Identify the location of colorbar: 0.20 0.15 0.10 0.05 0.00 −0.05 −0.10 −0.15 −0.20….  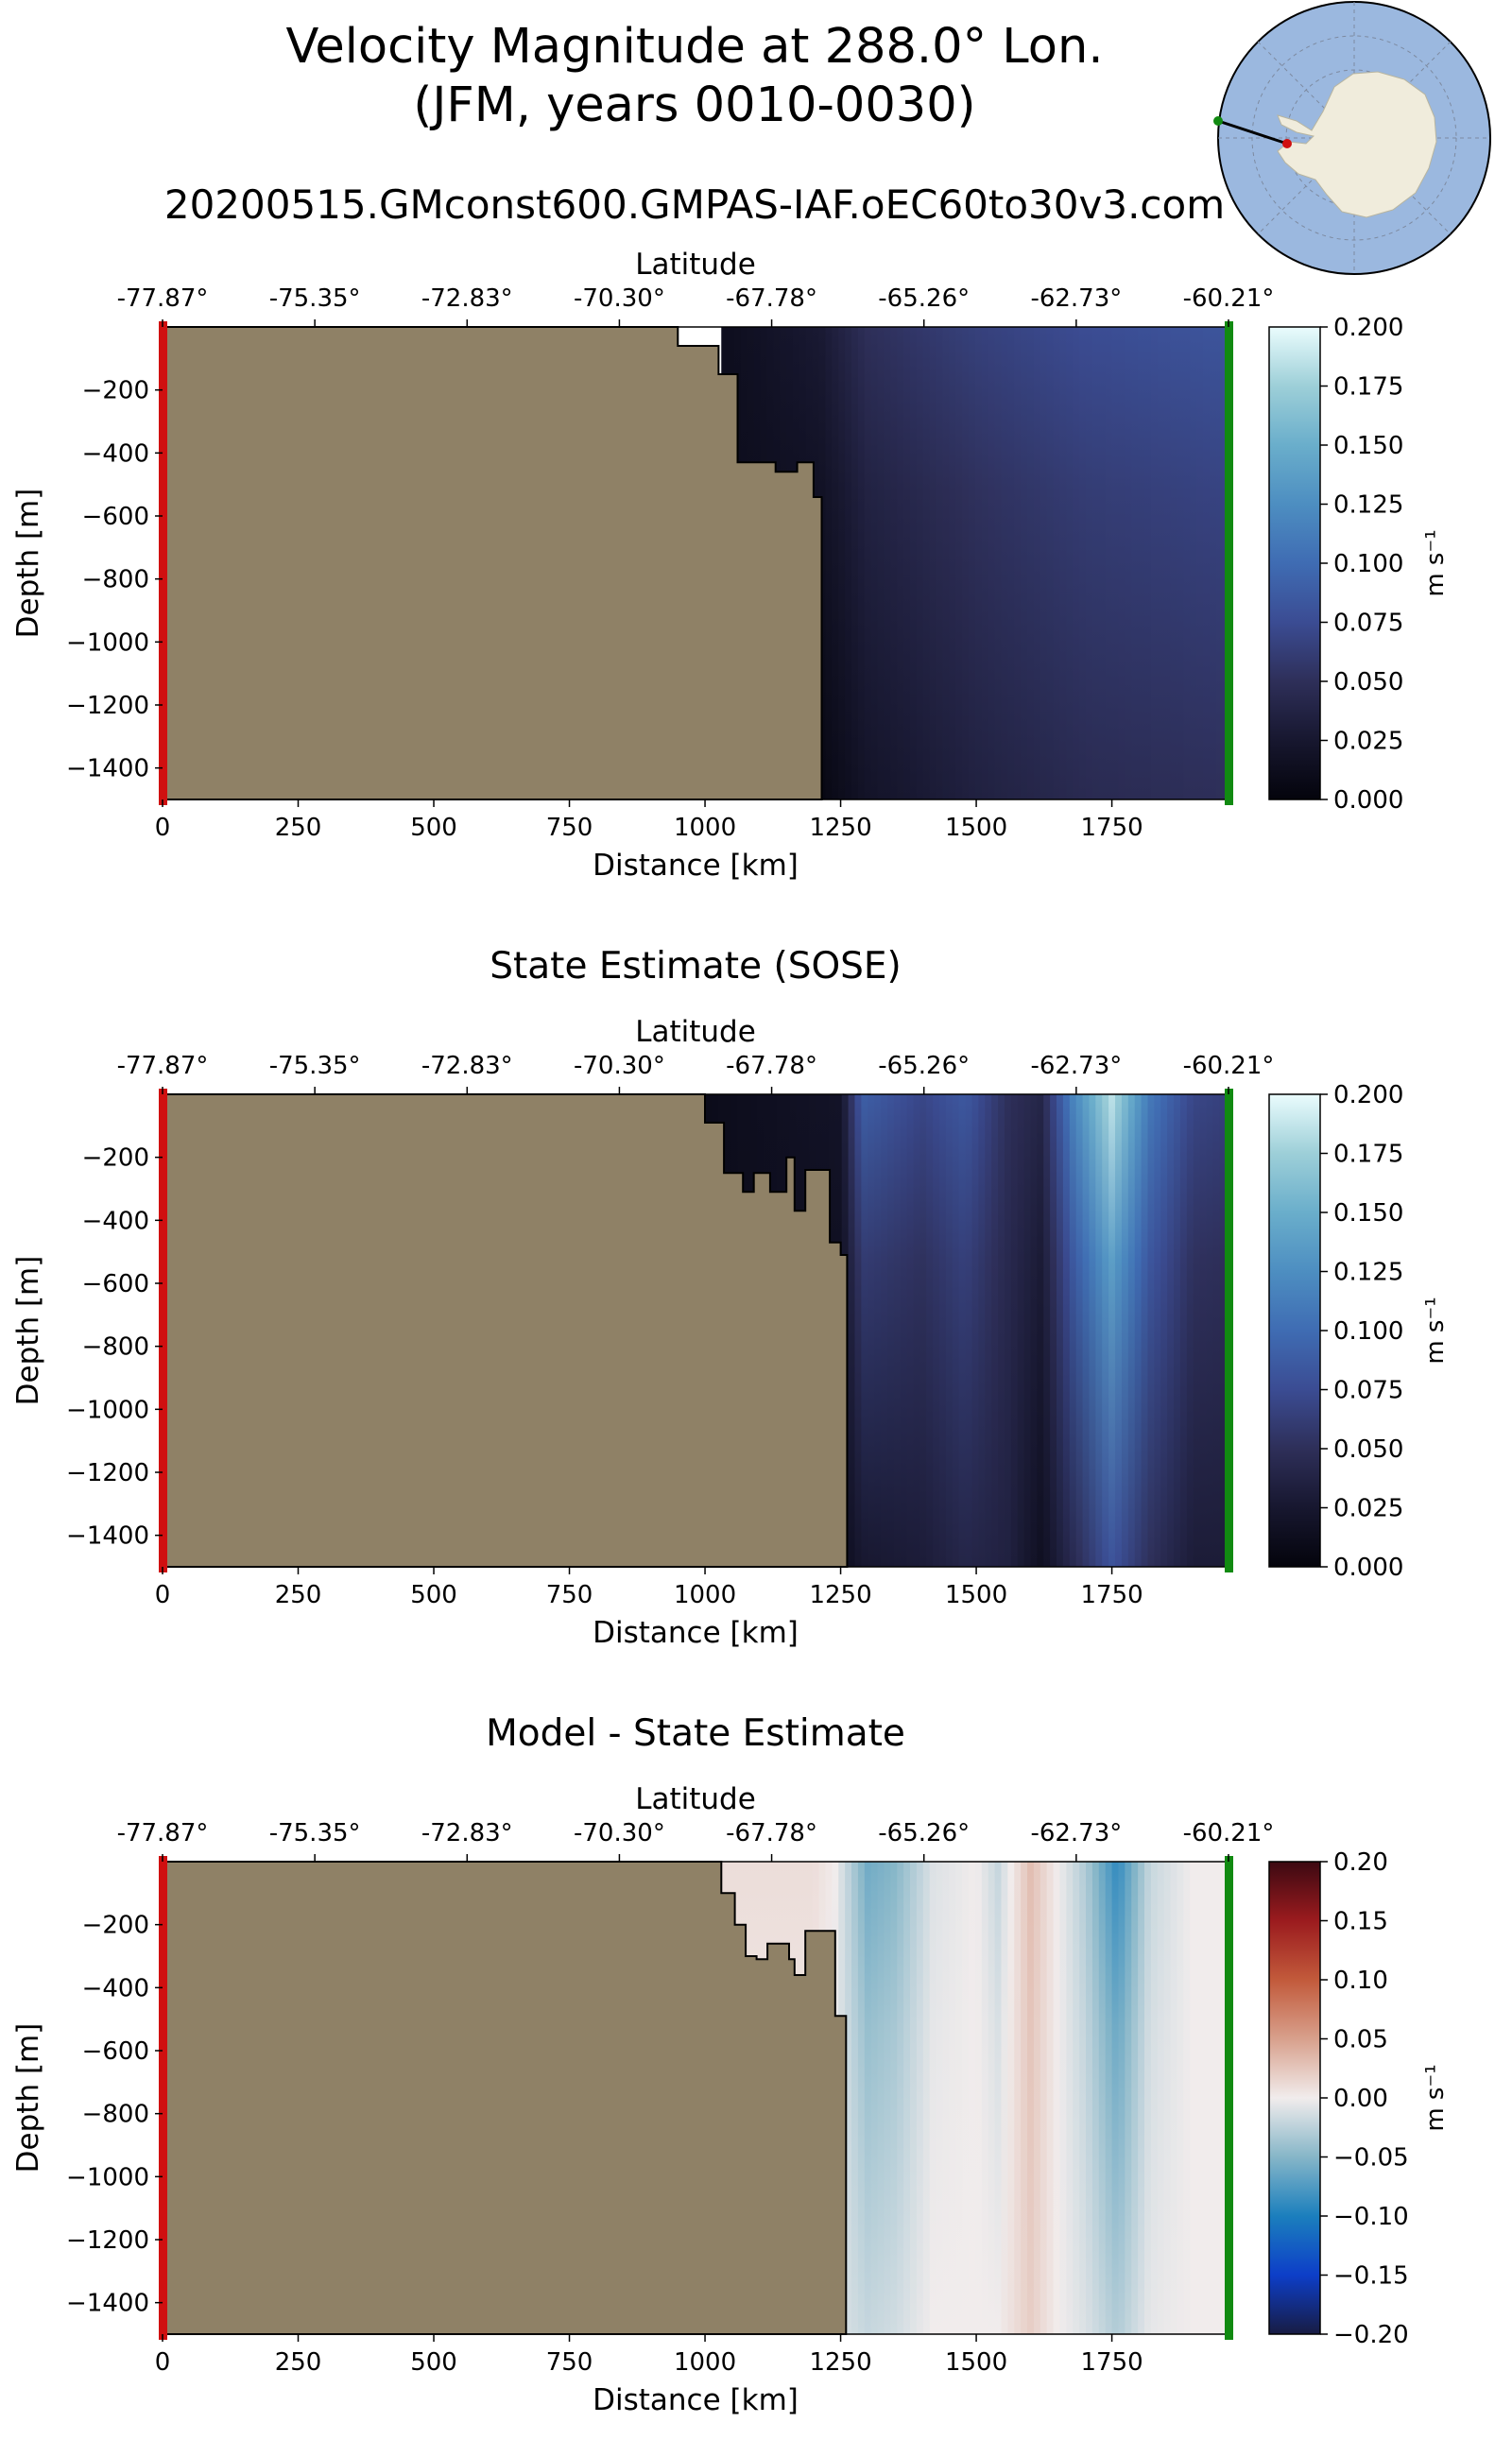
(1359, 2098).